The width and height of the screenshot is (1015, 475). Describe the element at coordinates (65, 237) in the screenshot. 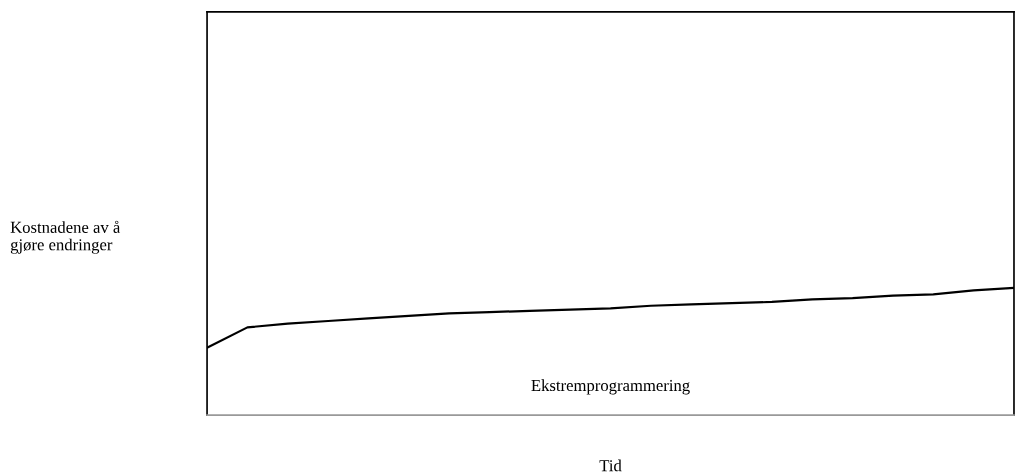

I see `text: Kostnadene av å gjøre endringer` at that location.